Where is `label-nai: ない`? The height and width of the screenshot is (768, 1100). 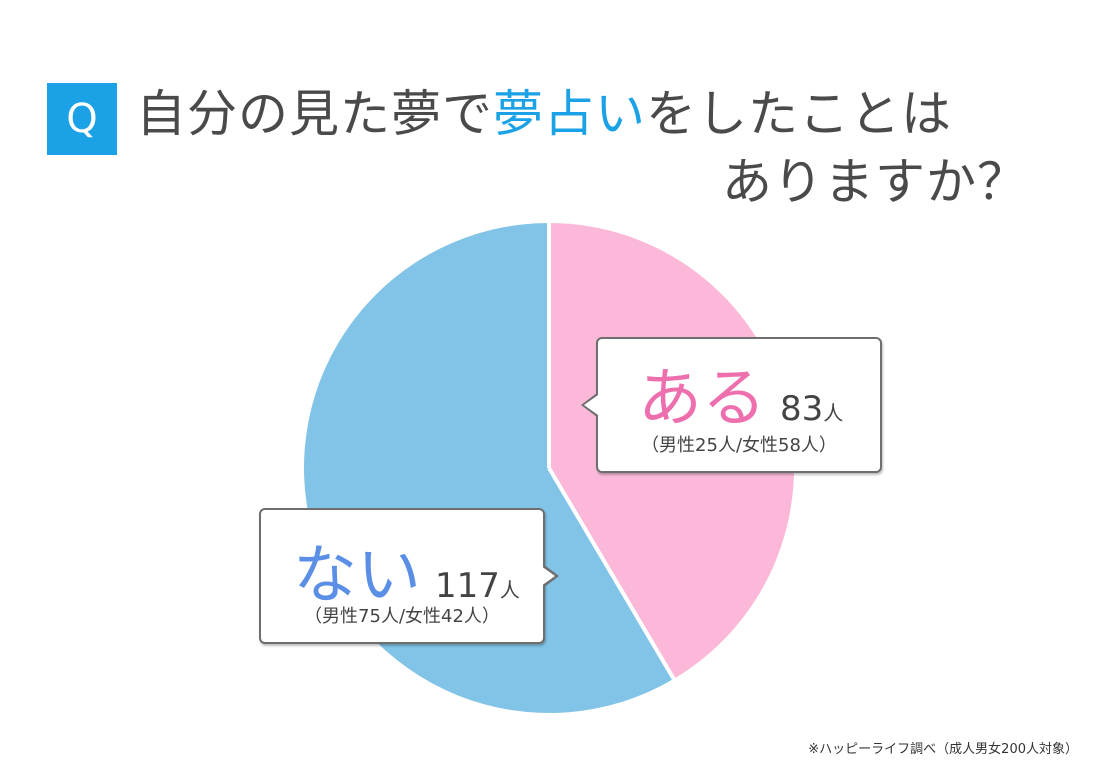 label-nai: ない is located at coordinates (357, 576).